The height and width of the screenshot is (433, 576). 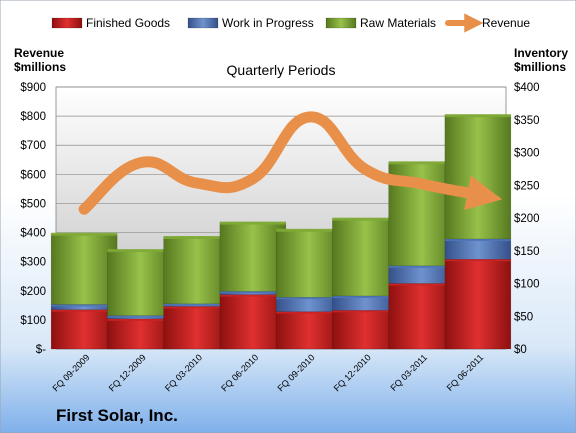 I want to click on legend-label: Finished Goods, so click(x=128, y=23).